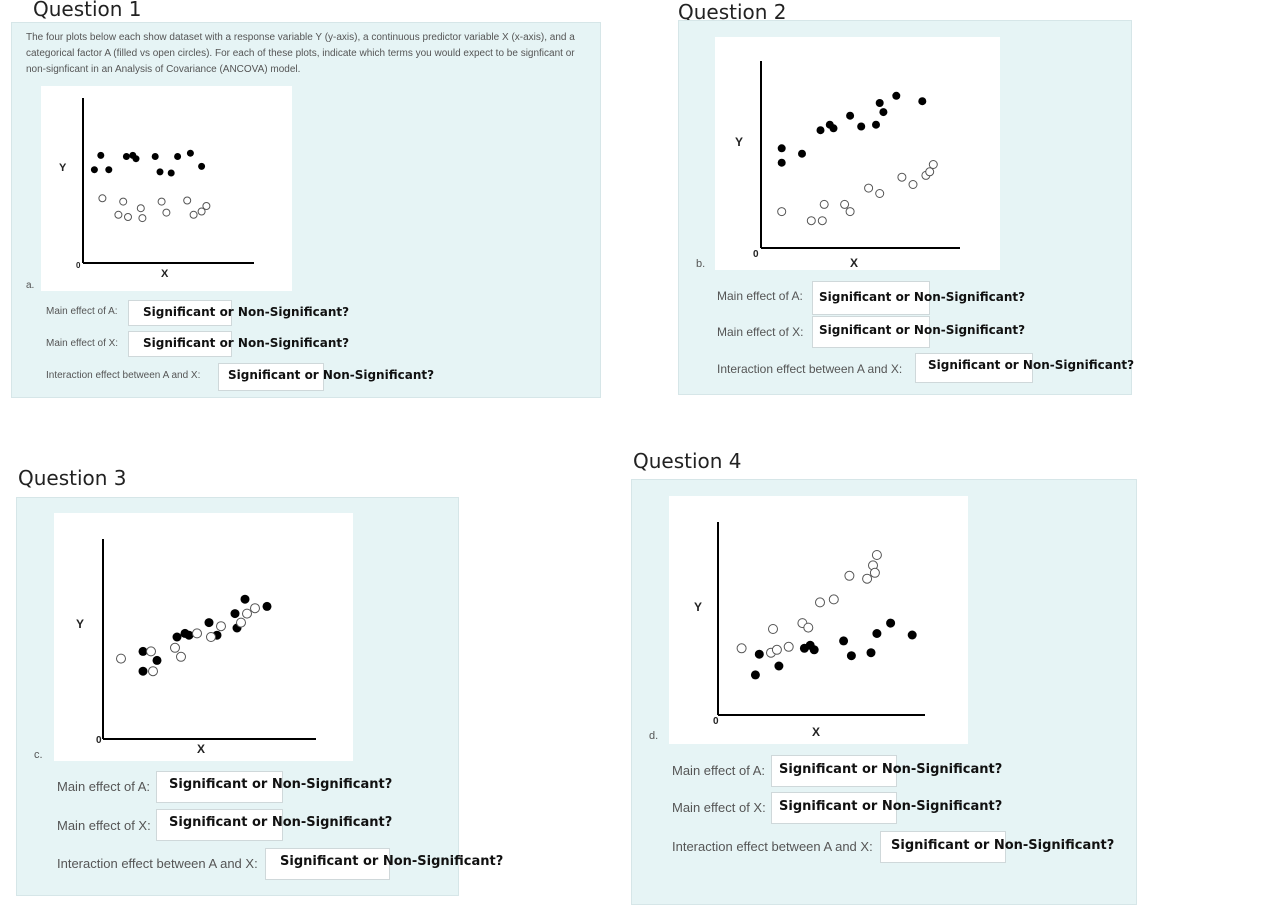 The height and width of the screenshot is (914, 1273). What do you see at coordinates (687, 461) in the screenshot?
I see `question-4-title: Question 4` at bounding box center [687, 461].